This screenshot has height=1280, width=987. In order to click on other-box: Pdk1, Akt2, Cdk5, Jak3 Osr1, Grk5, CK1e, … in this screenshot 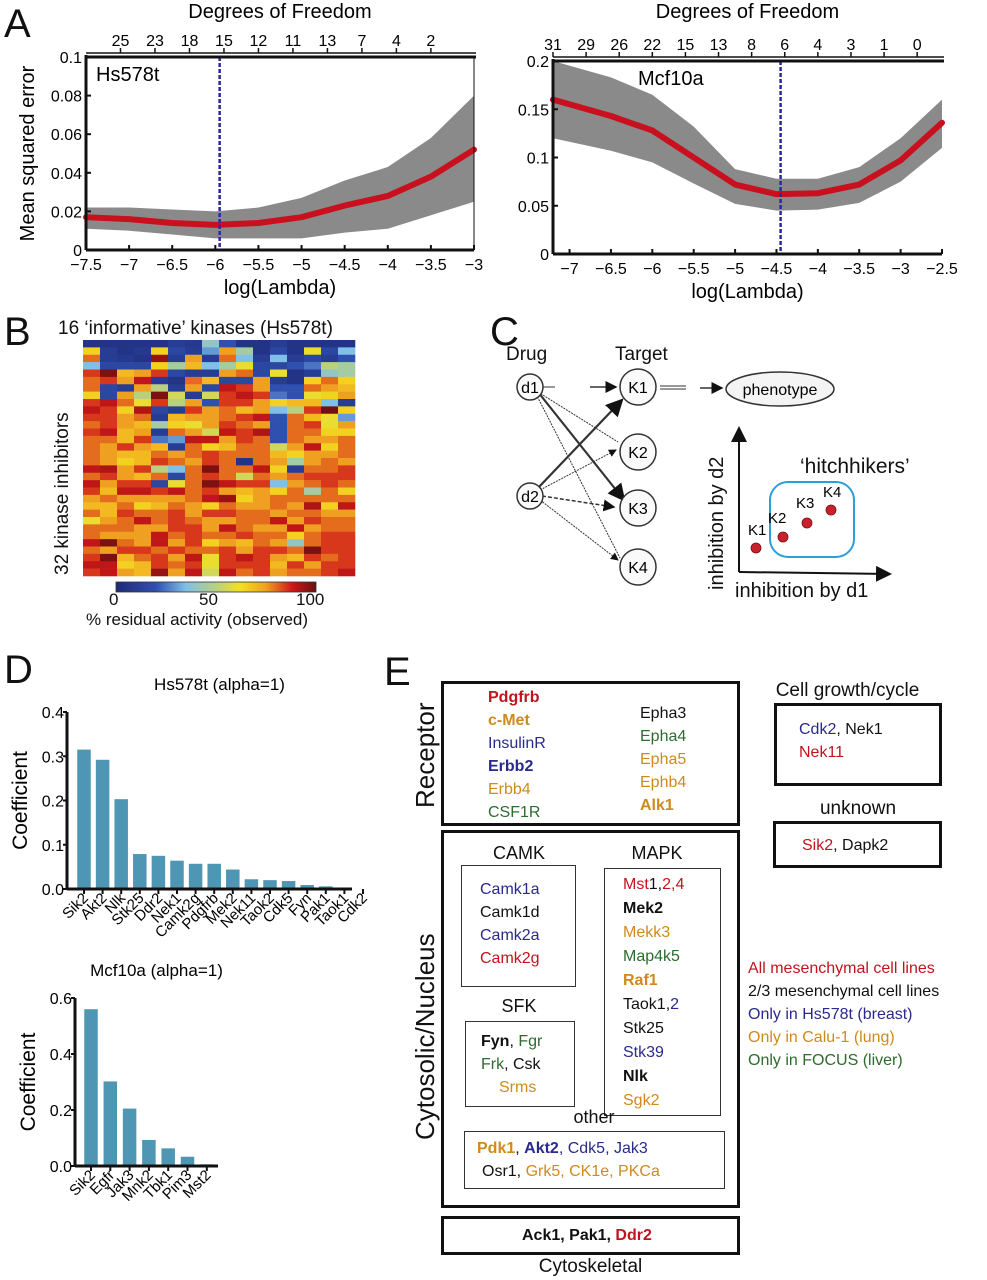, I will do `click(594, 1160)`.